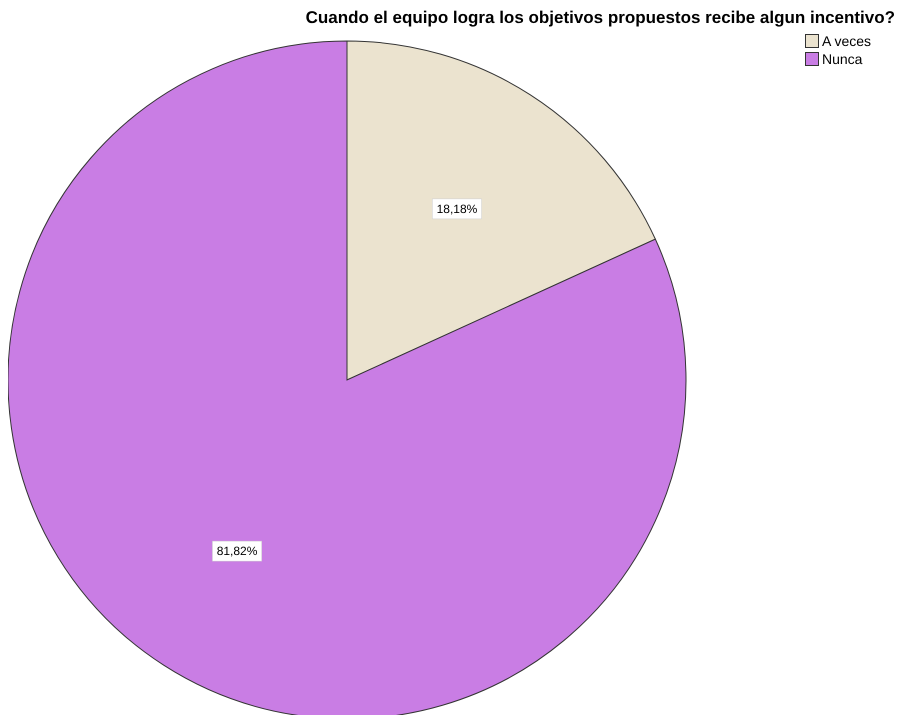 The image size is (903, 715). I want to click on data-label: 18,18%, so click(457, 209).